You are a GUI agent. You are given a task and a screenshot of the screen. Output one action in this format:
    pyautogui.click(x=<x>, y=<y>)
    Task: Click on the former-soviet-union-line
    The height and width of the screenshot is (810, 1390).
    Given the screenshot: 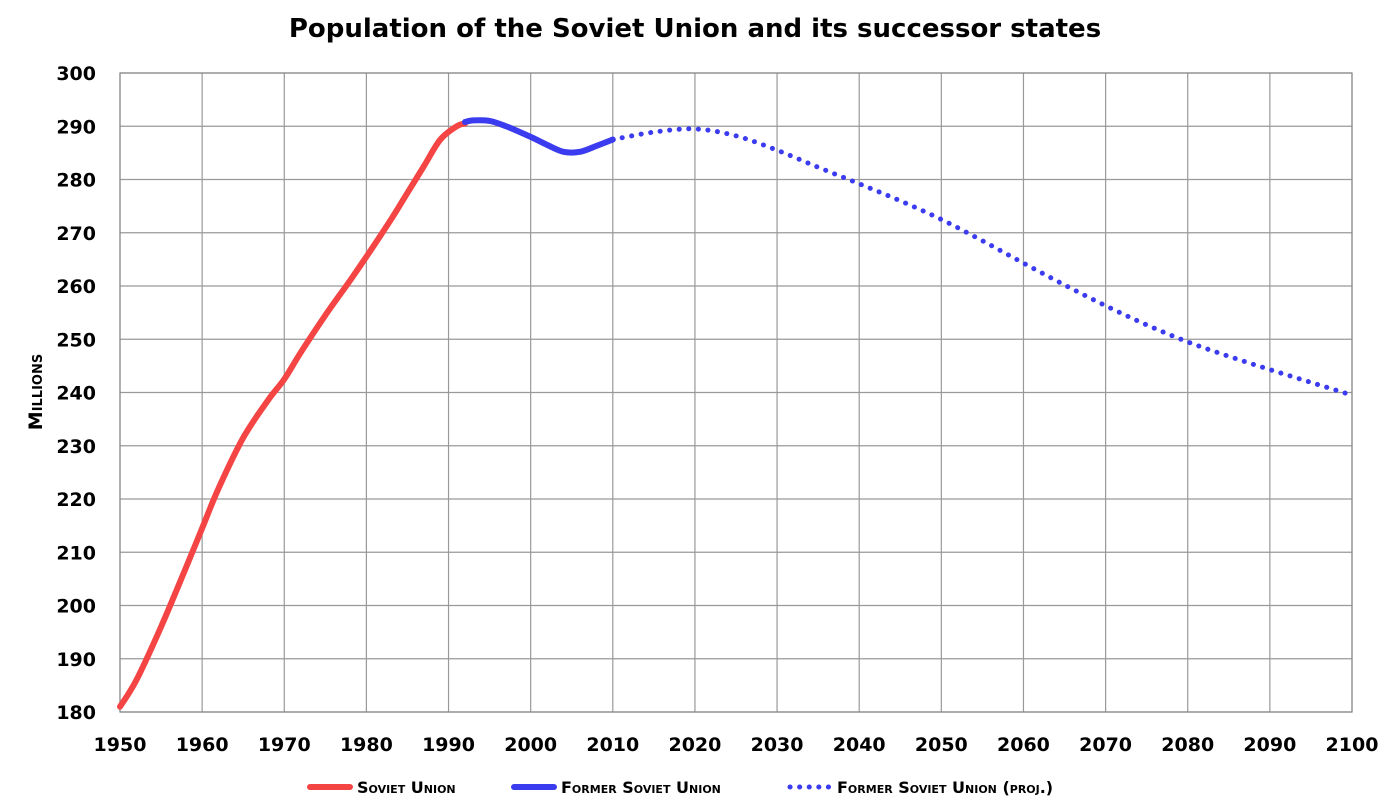 What is the action you would take?
    pyautogui.click(x=538, y=136)
    